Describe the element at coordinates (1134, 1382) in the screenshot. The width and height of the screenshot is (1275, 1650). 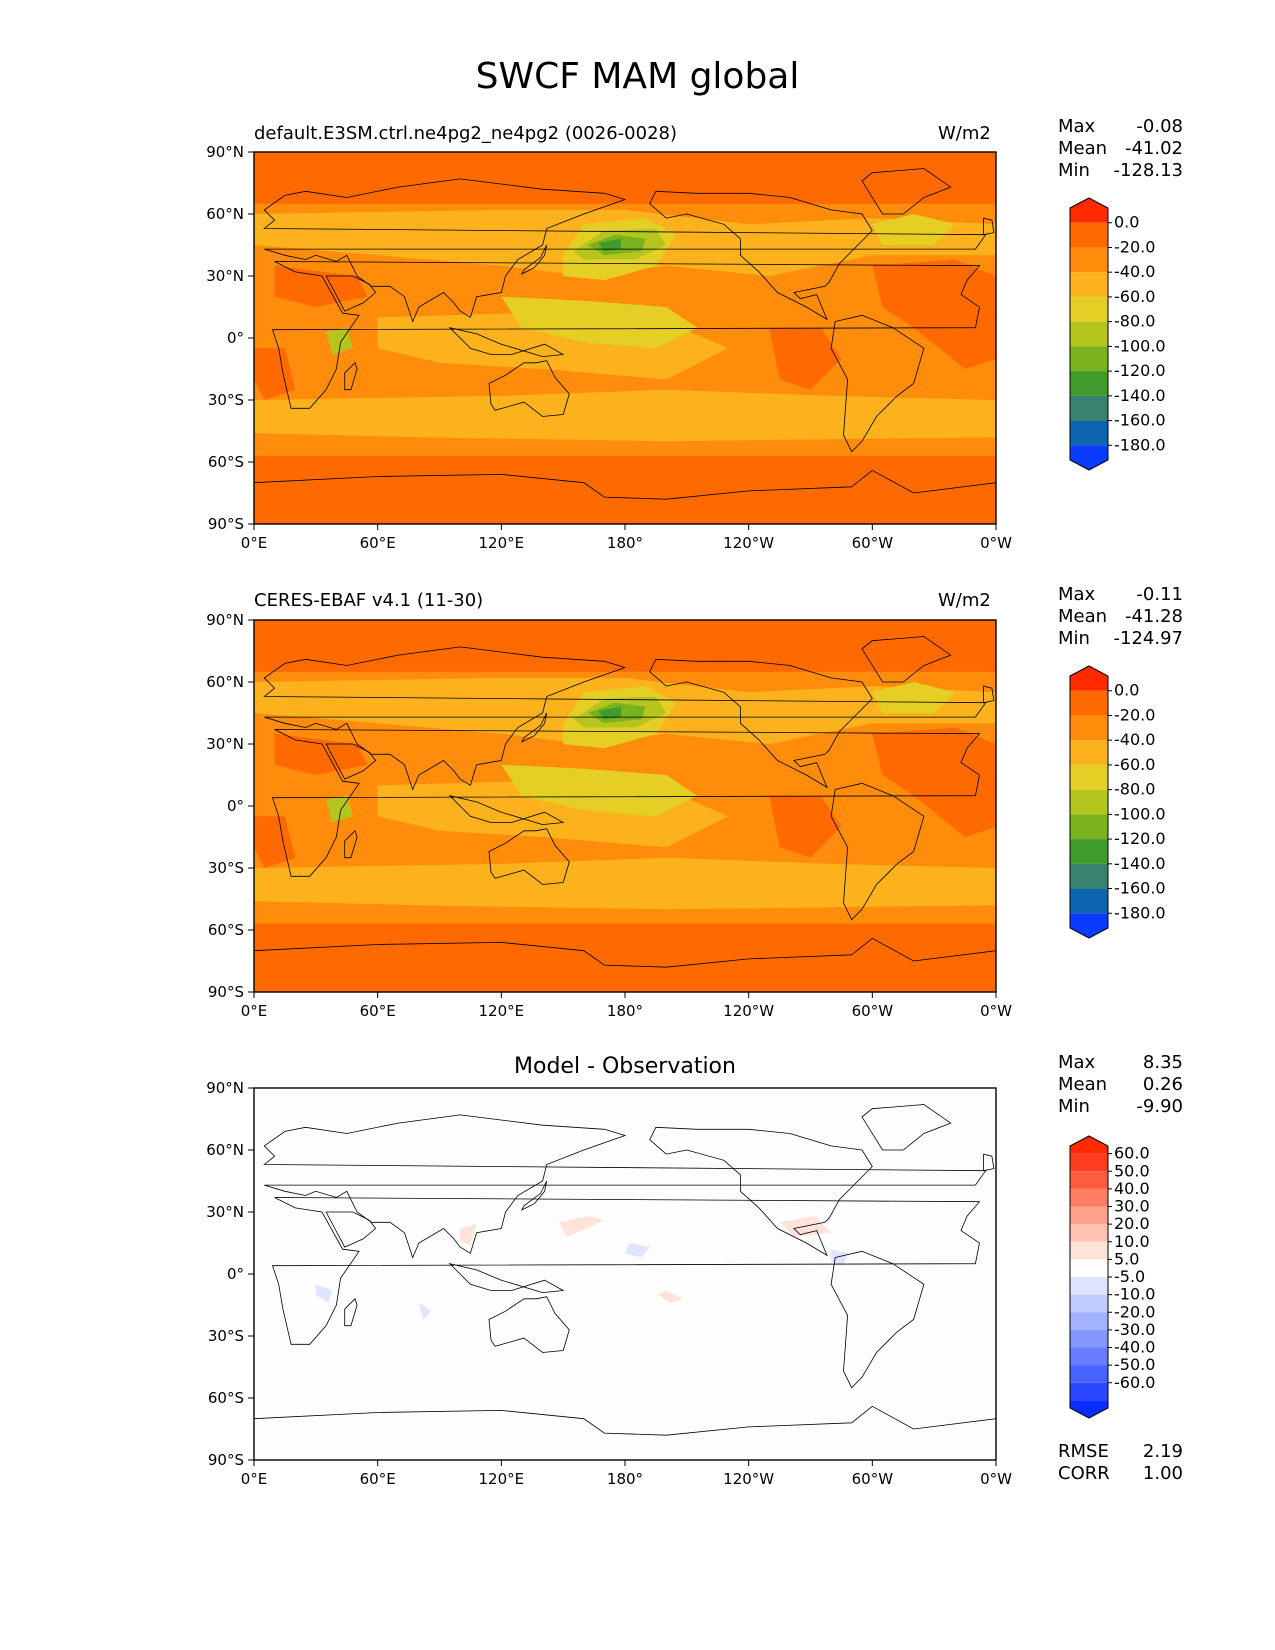
I see `colorbar-label: -60.0` at that location.